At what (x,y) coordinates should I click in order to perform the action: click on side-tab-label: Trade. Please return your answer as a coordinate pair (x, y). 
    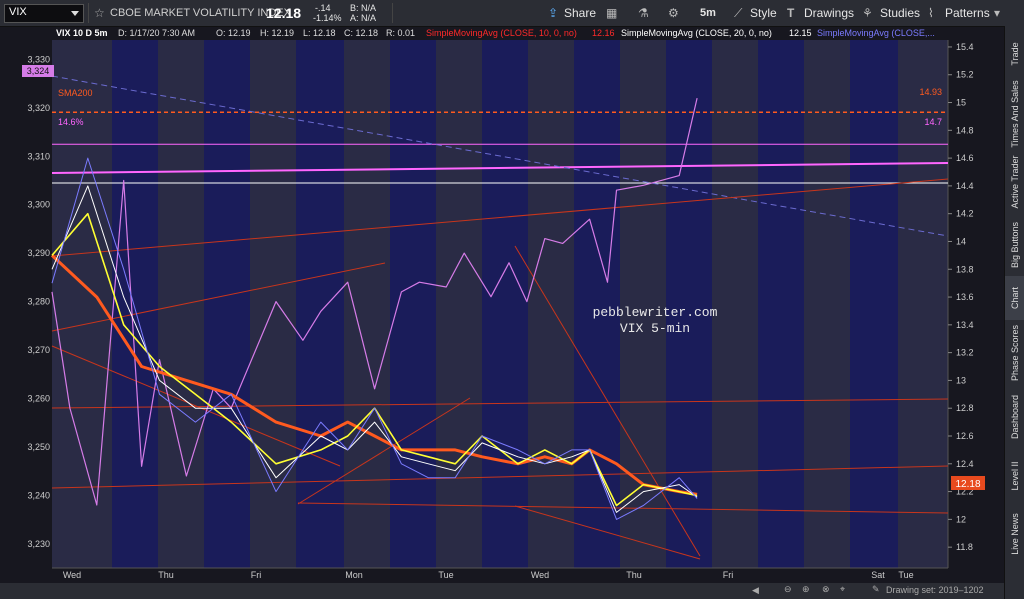
    Looking at the image, I should click on (1015, 54).